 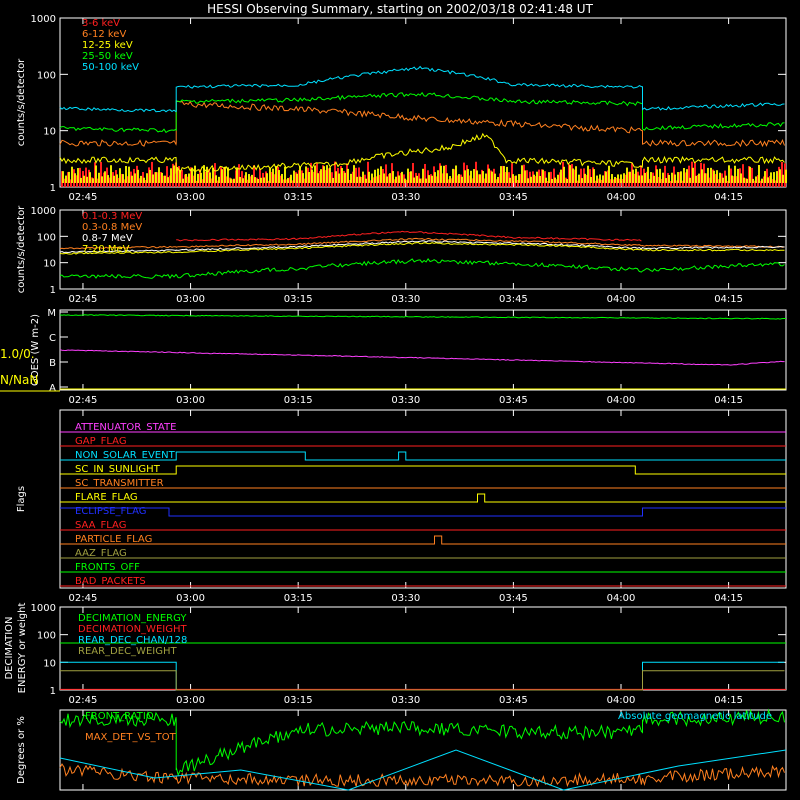 What do you see at coordinates (621, 299) in the screenshot?
I see `x-tick-label-1-5: 04:00` at bounding box center [621, 299].